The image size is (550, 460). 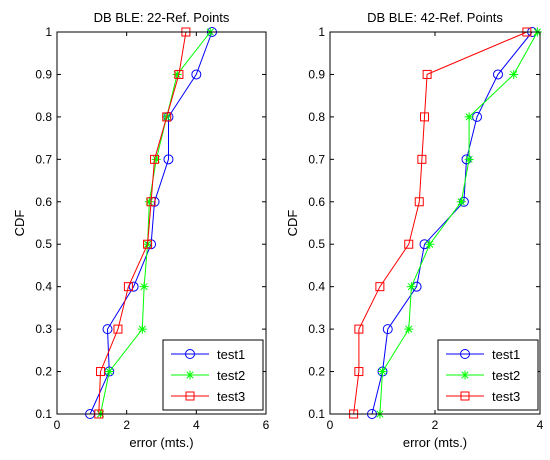 I want to click on chart-title: DB BLE: 22-Ref. Points, so click(x=162, y=17).